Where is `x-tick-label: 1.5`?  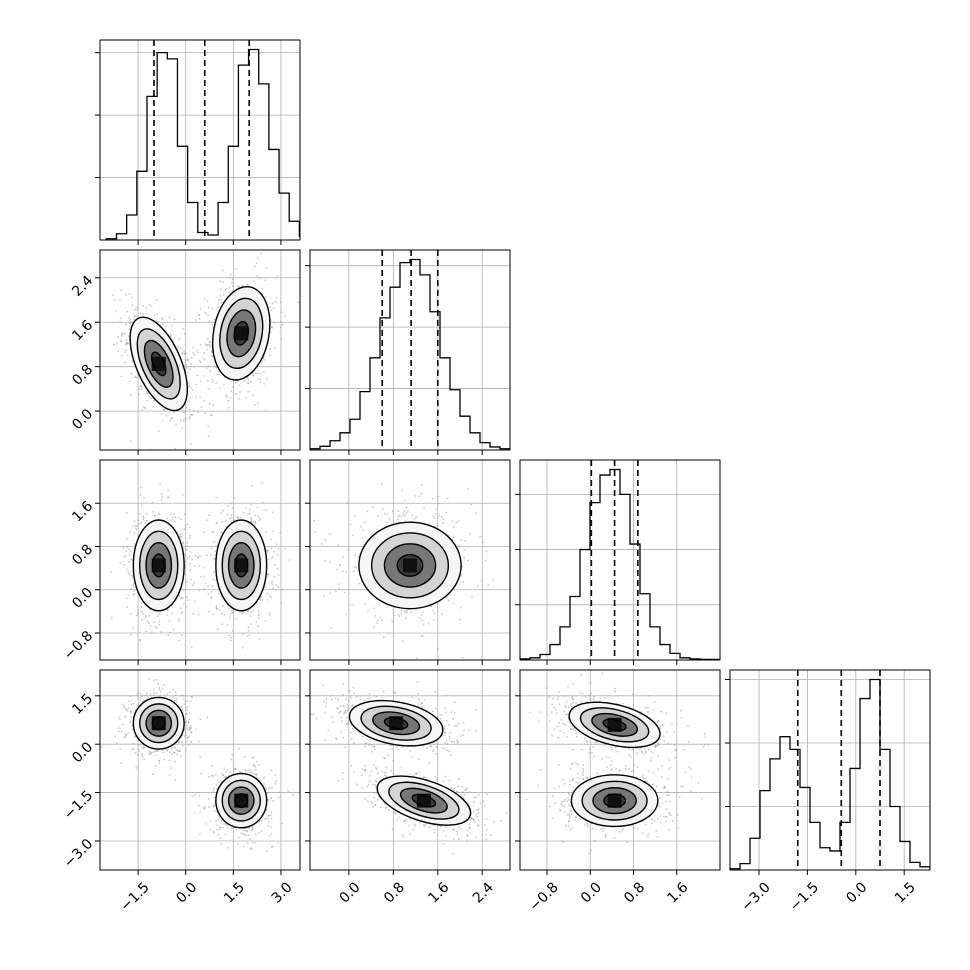
x-tick-label: 1.5 is located at coordinates (905, 892).